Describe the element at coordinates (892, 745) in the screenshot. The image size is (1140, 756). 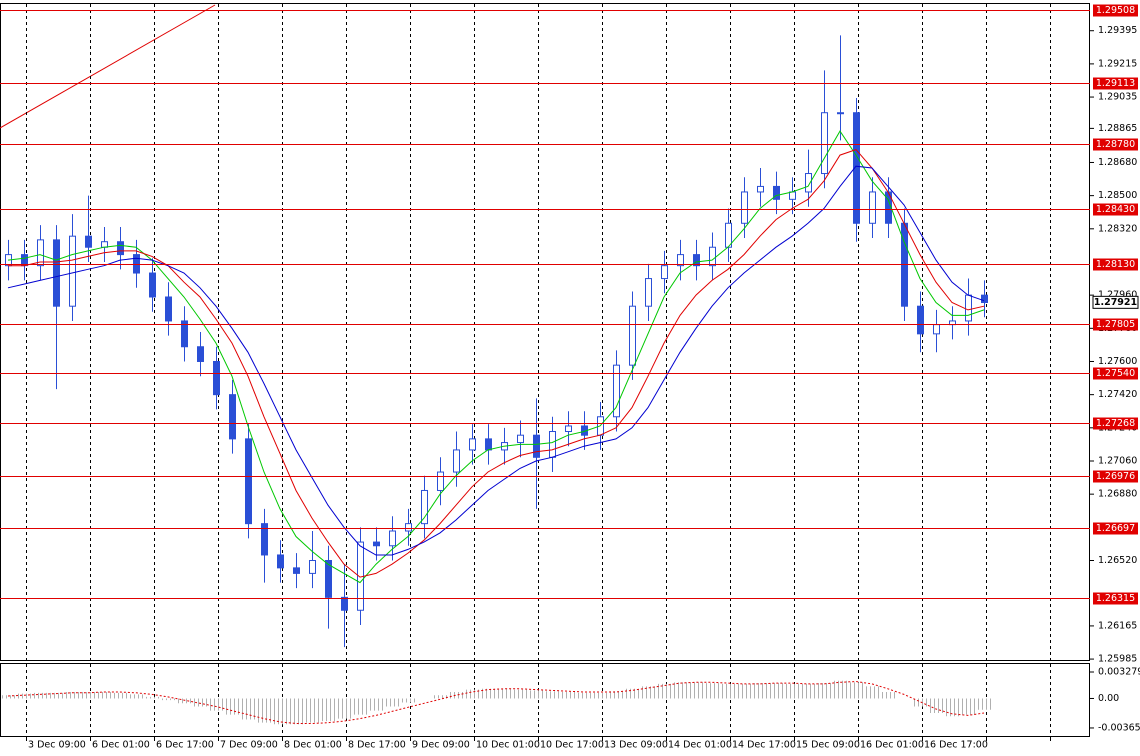
I see `x-tick-label: 16 Dec 01:00` at that location.